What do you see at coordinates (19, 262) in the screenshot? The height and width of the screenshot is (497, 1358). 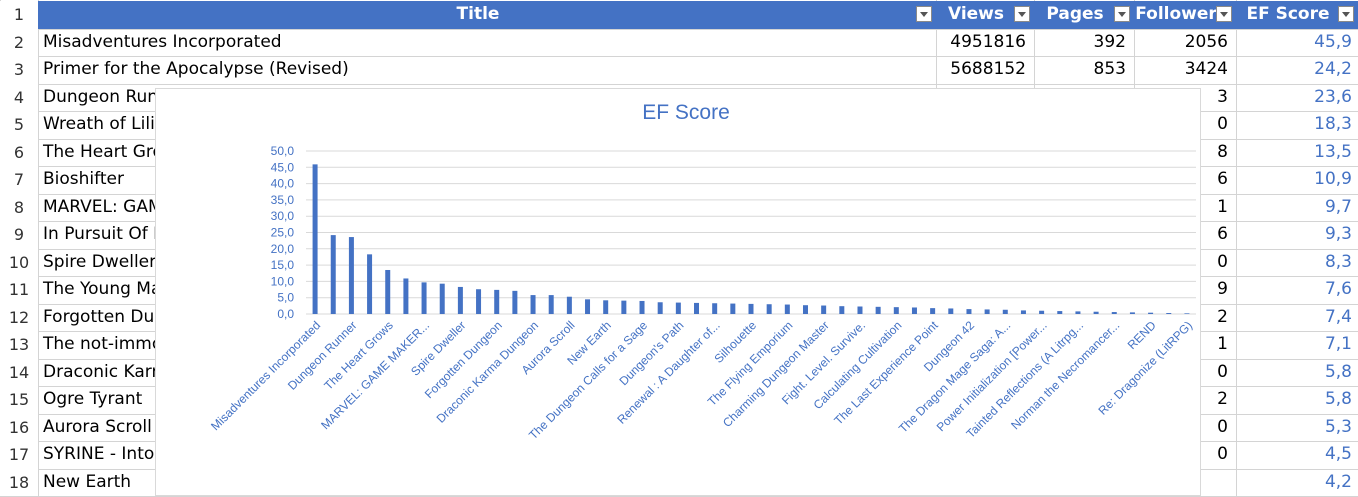 I see `row-number: 10` at bounding box center [19, 262].